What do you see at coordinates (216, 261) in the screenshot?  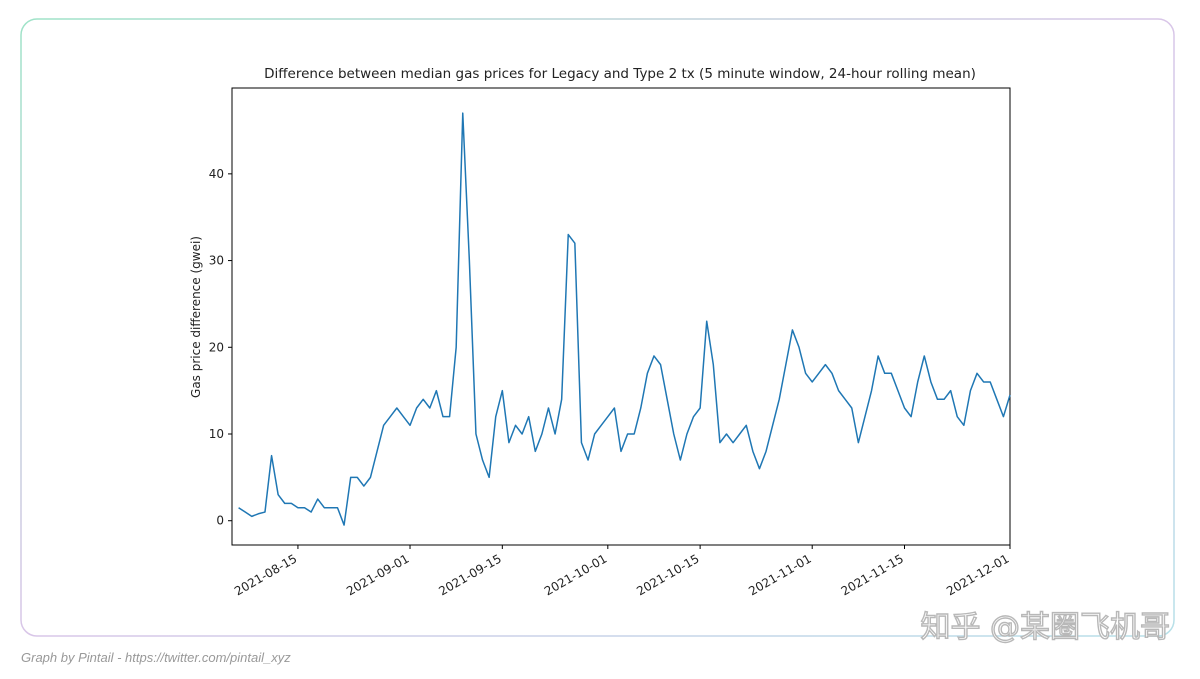 I see `y-tick-label: 30` at bounding box center [216, 261].